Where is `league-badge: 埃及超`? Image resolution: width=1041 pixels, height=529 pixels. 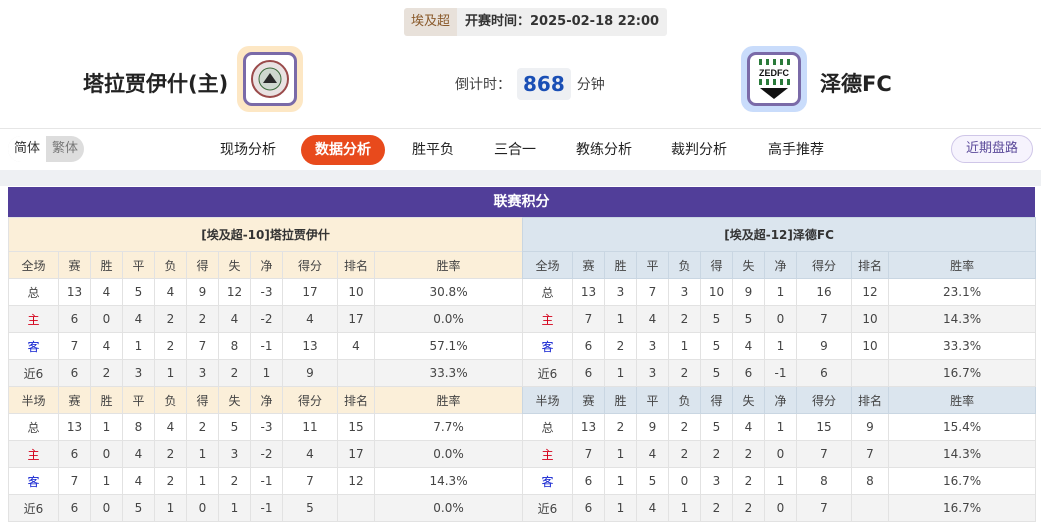 league-badge: 埃及超 is located at coordinates (431, 22).